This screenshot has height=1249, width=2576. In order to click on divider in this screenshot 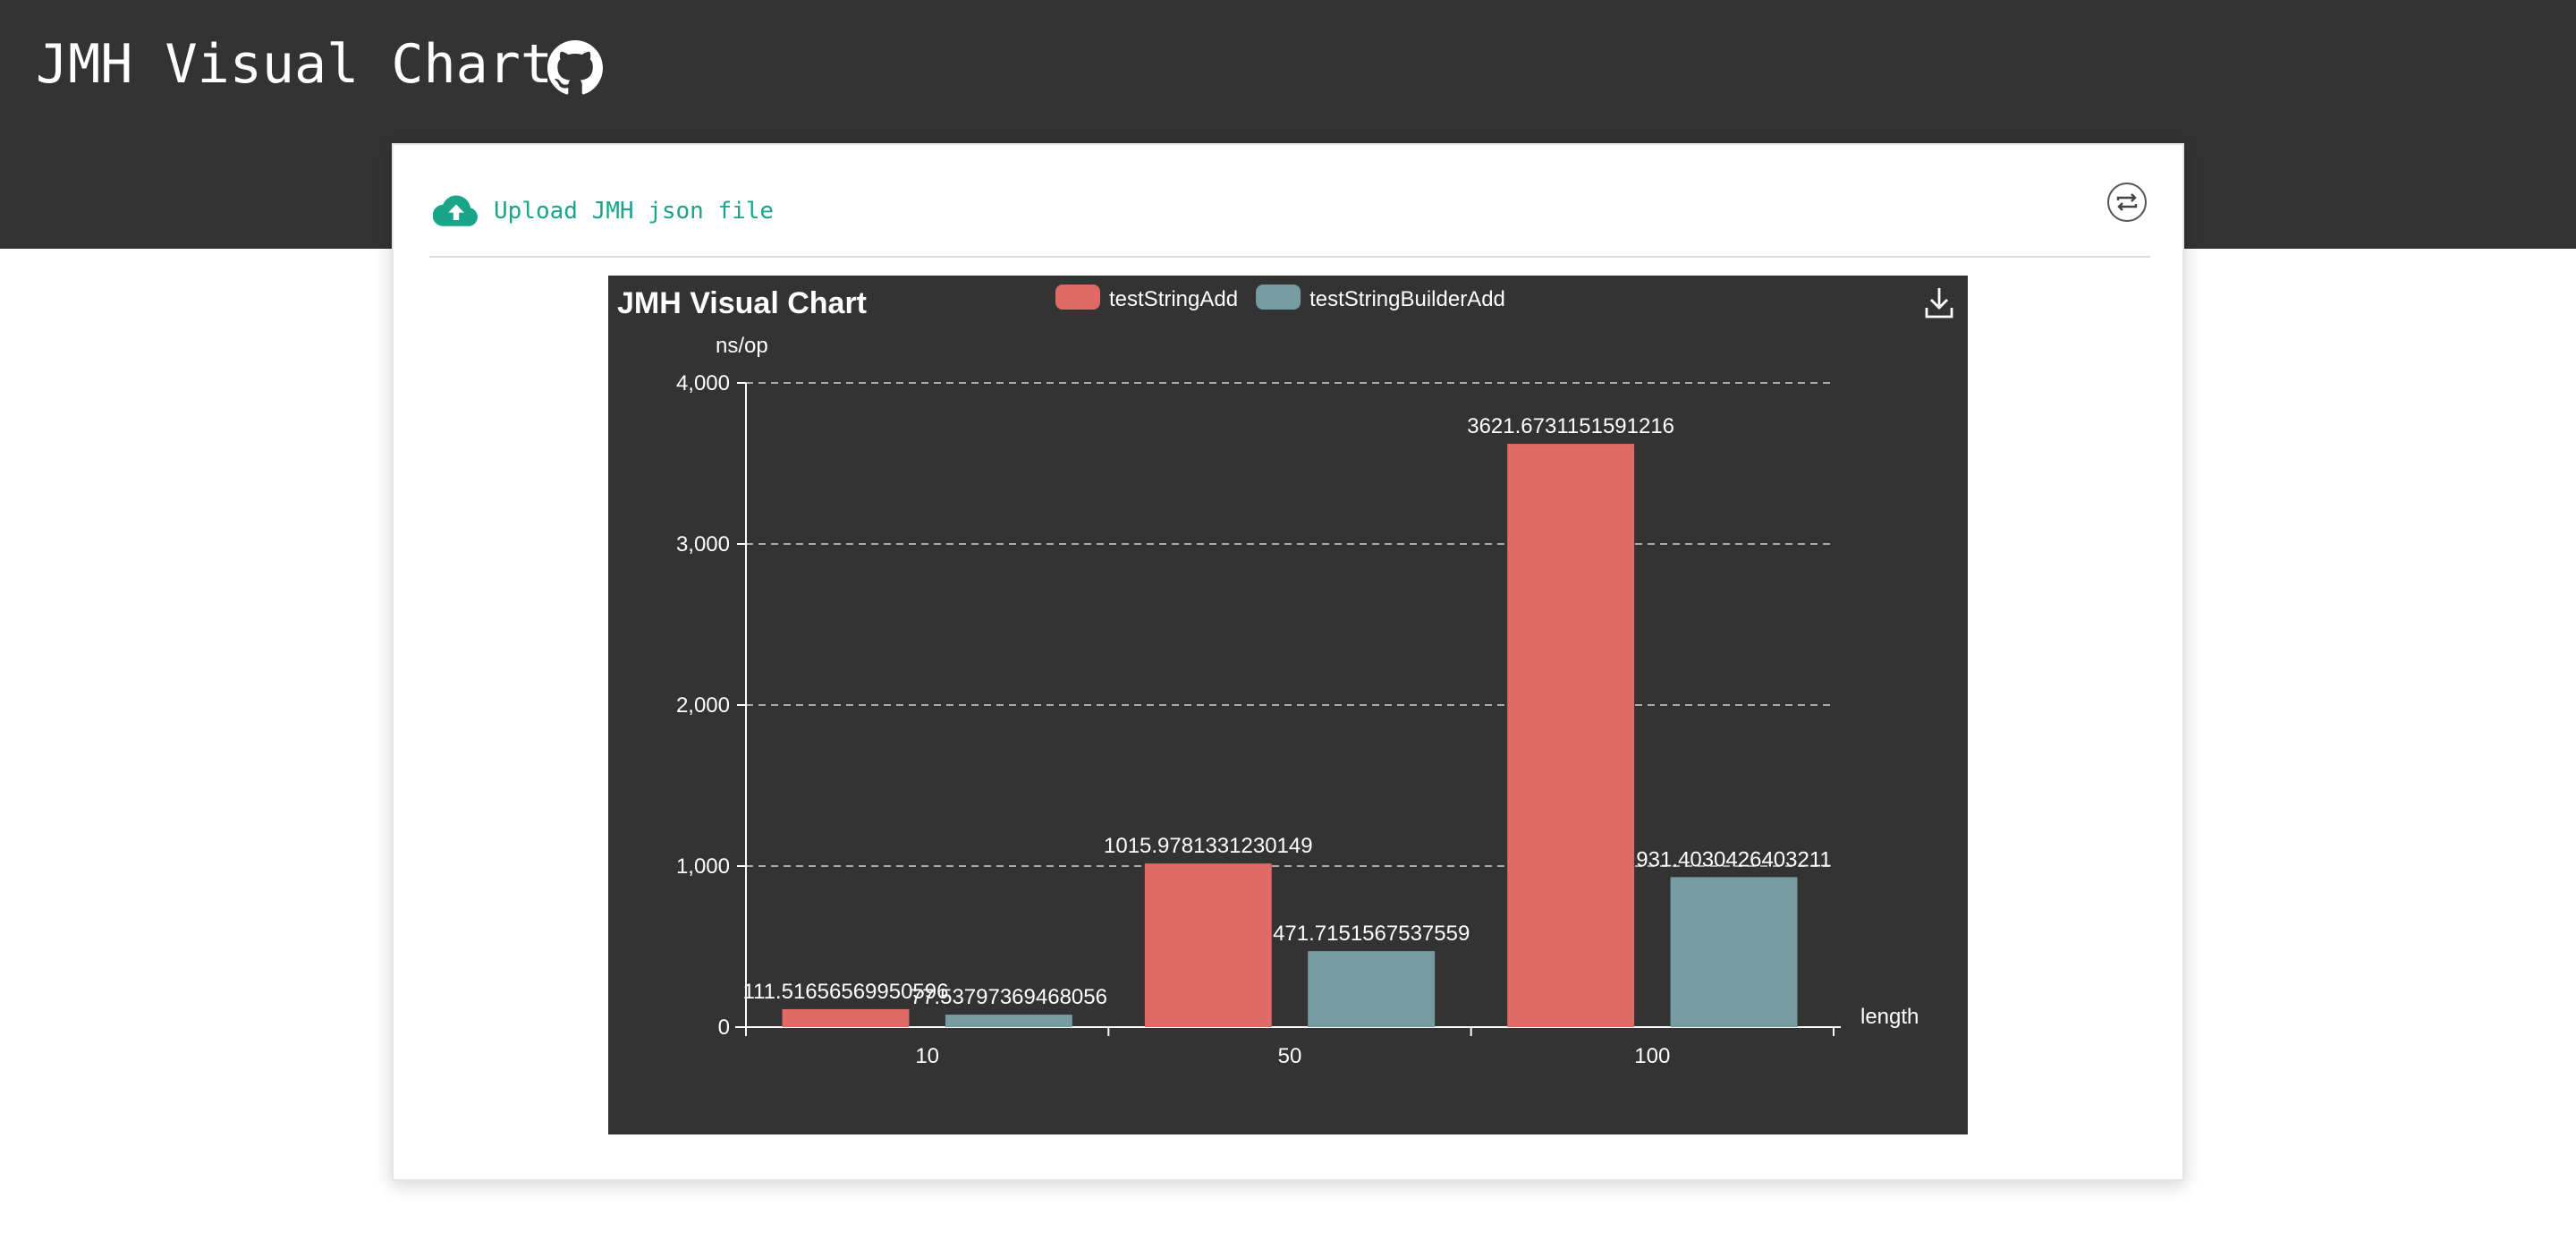, I will do `click(1289, 257)`.